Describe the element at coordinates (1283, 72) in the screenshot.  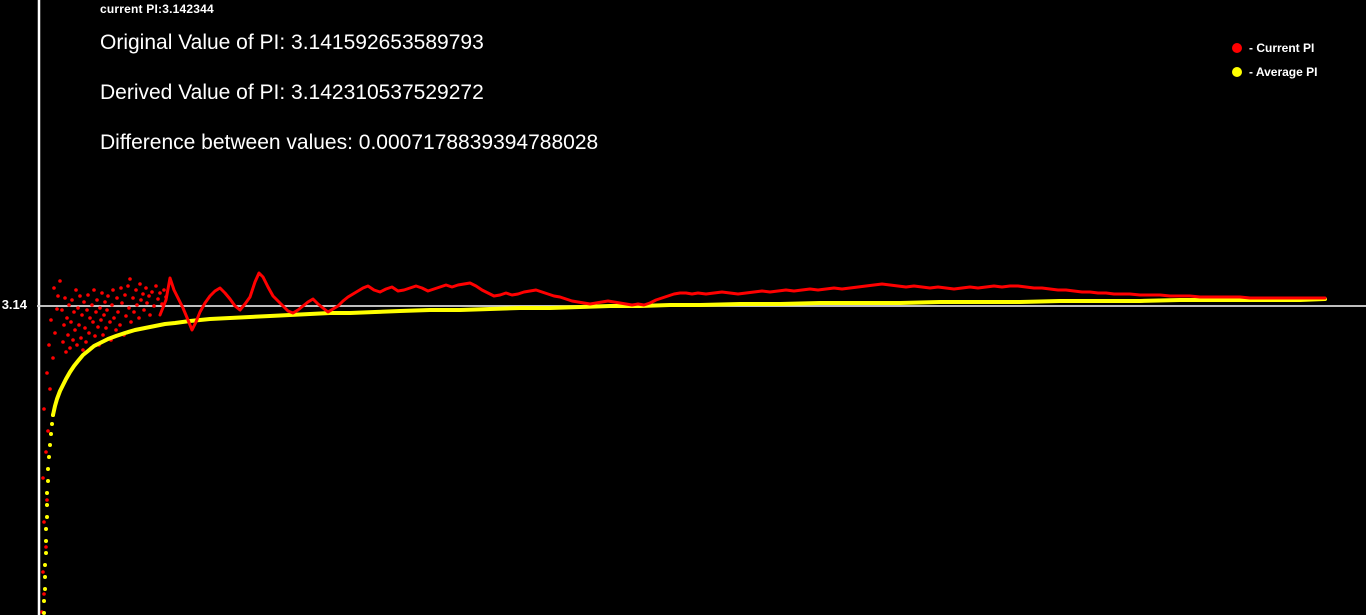
I see `legend-label-average-pi: - Average PI` at that location.